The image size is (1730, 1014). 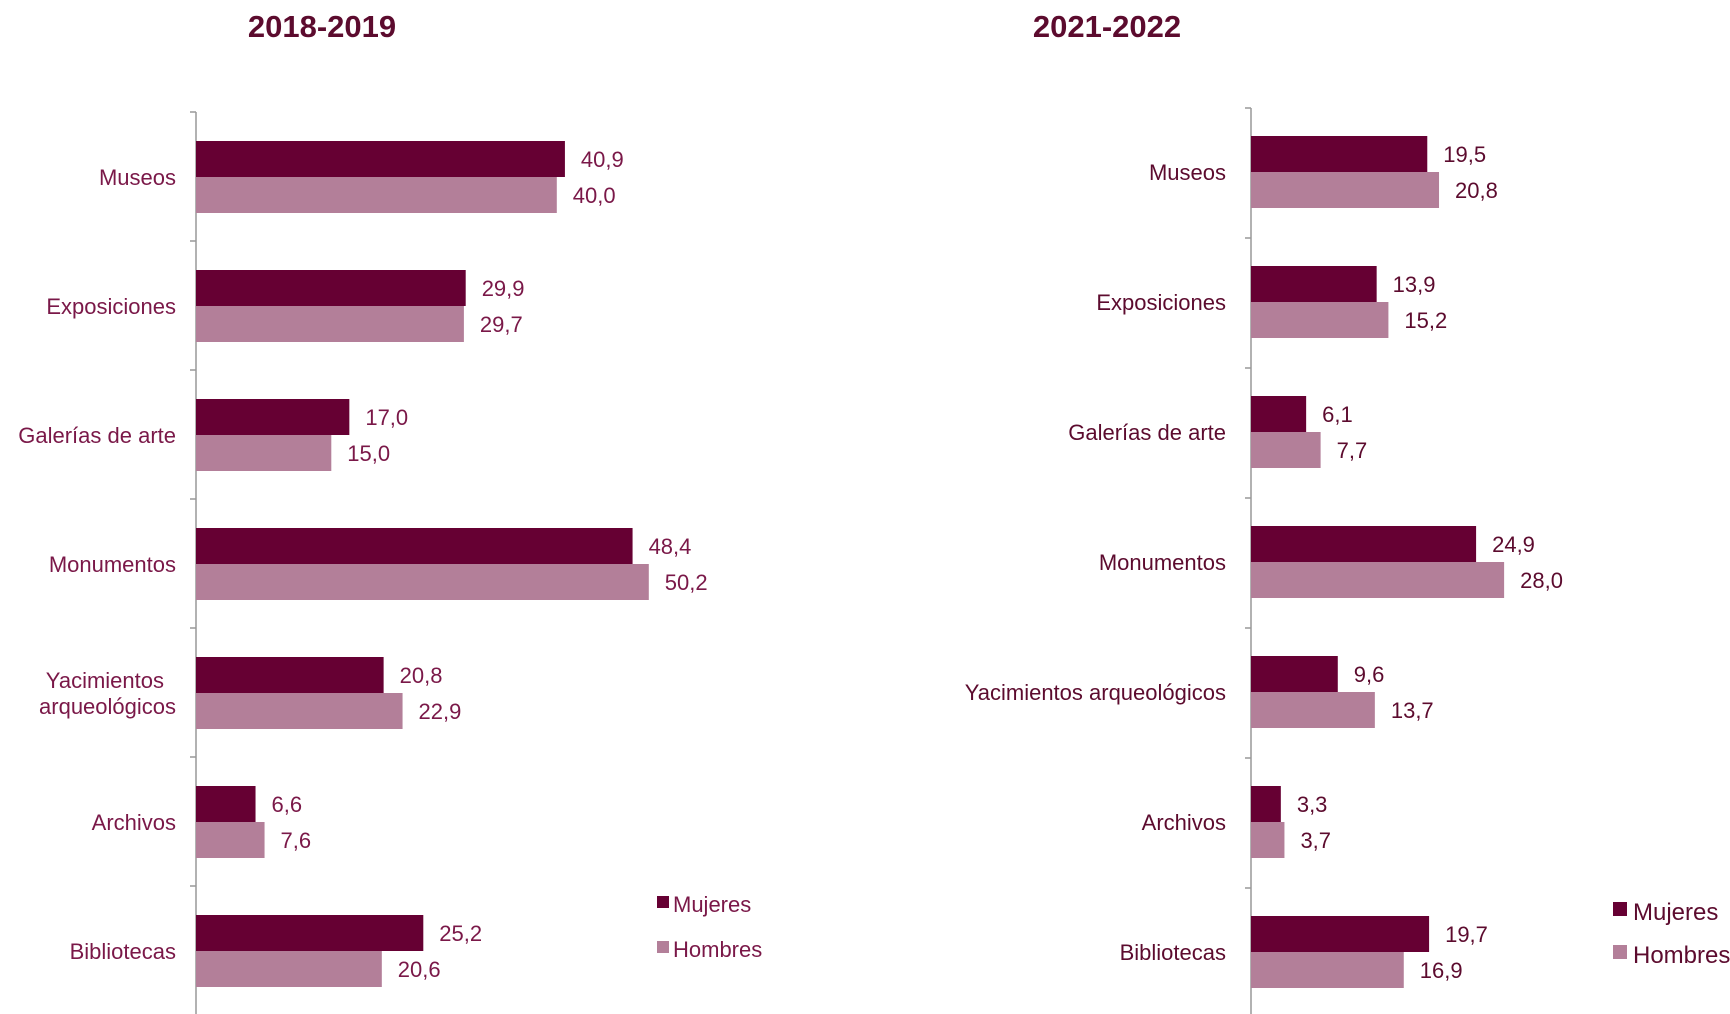 What do you see at coordinates (107, 706) in the screenshot?
I see `category-label-line: arqueológicos` at bounding box center [107, 706].